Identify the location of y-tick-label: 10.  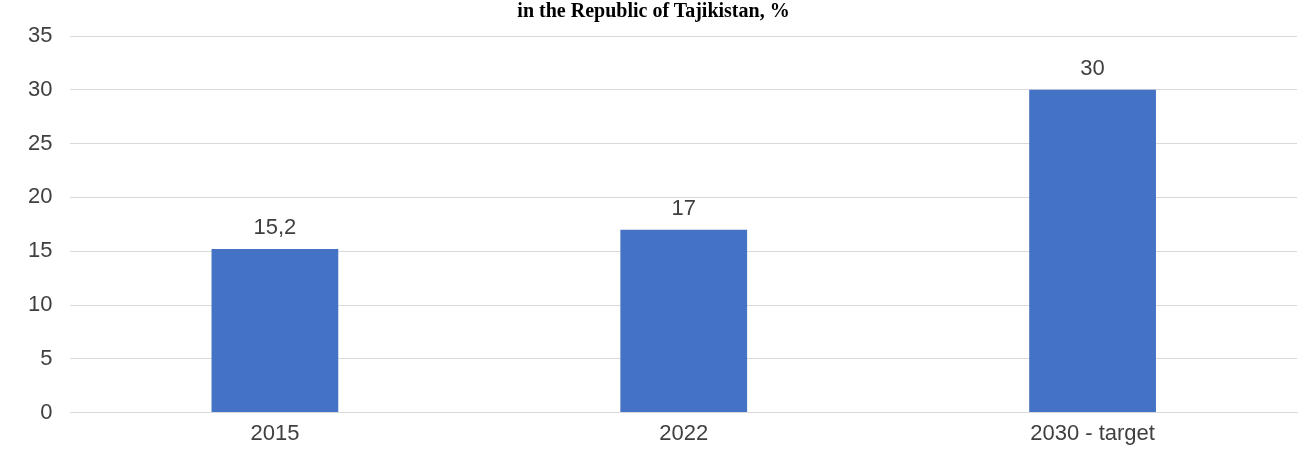
(40, 304).